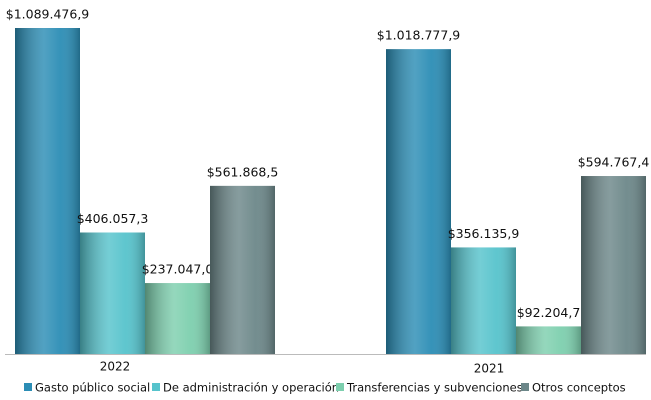 This screenshot has width=651, height=400. What do you see at coordinates (92, 388) in the screenshot?
I see `legend-label: Gasto público social` at bounding box center [92, 388].